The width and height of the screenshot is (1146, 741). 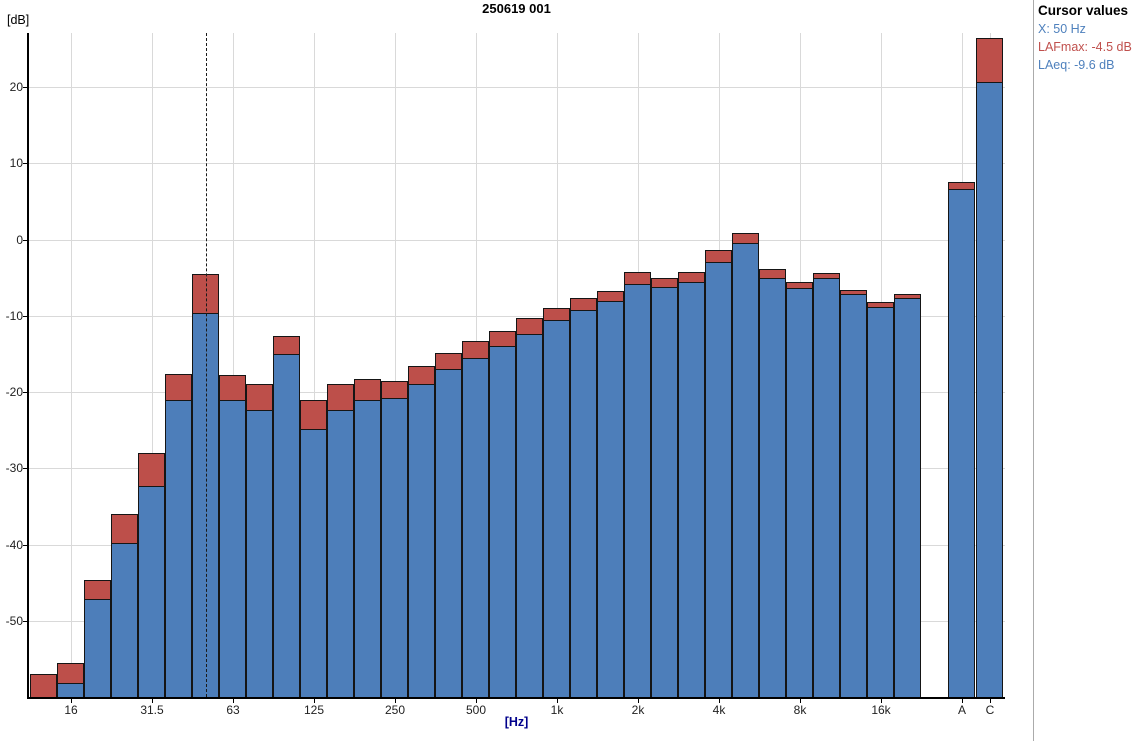 What do you see at coordinates (395, 710) in the screenshot?
I see `x-tick-label-250: 250` at bounding box center [395, 710].